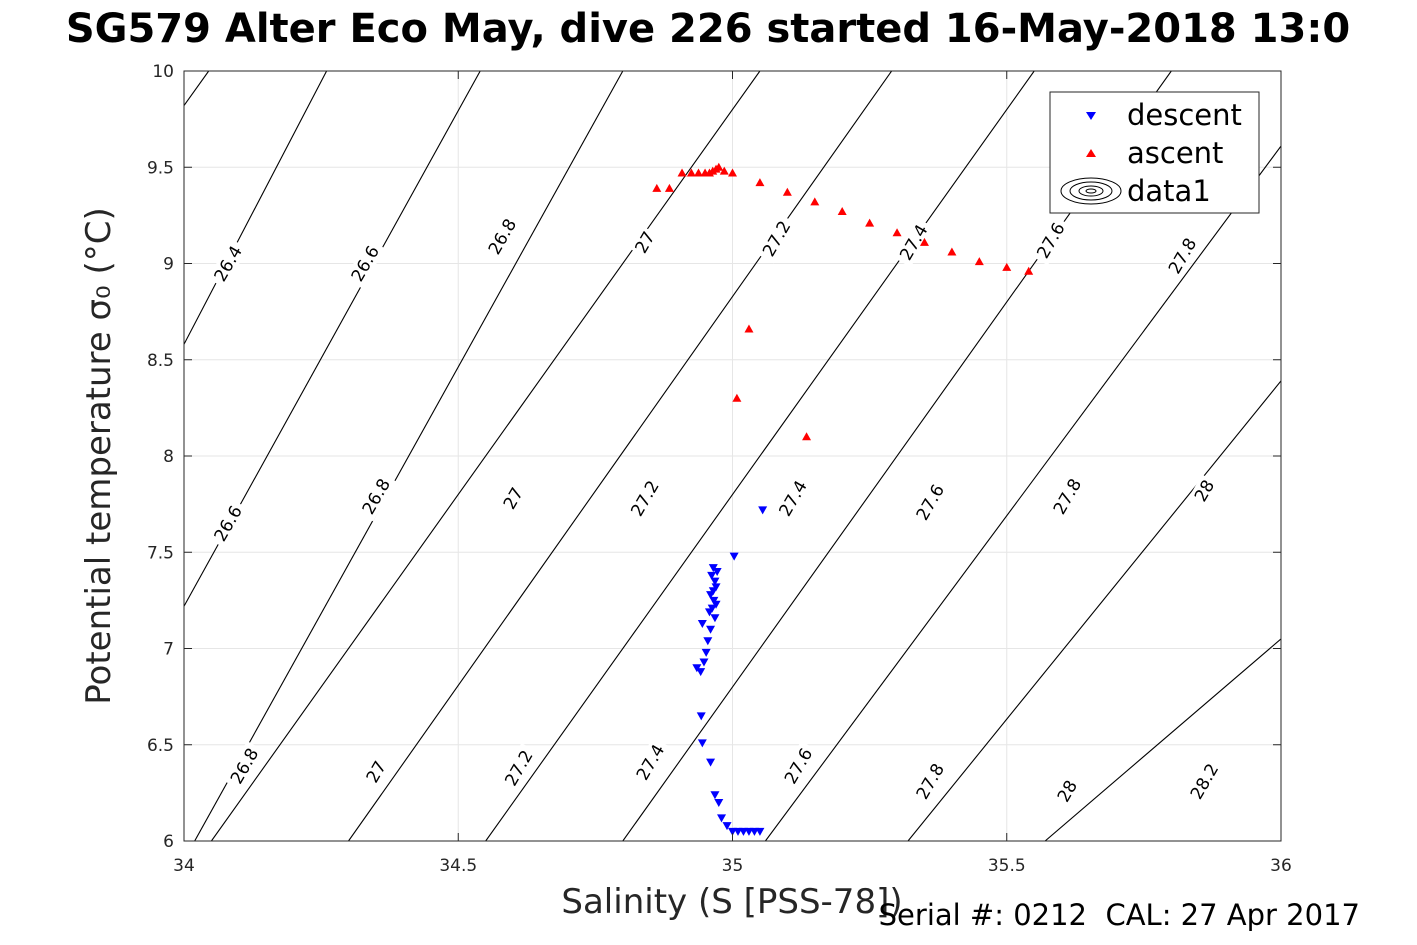 Image resolution: width=1417 pixels, height=945 pixels. Describe the element at coordinates (1007, 866) in the screenshot. I see `x-tick-label: 35.5` at that location.